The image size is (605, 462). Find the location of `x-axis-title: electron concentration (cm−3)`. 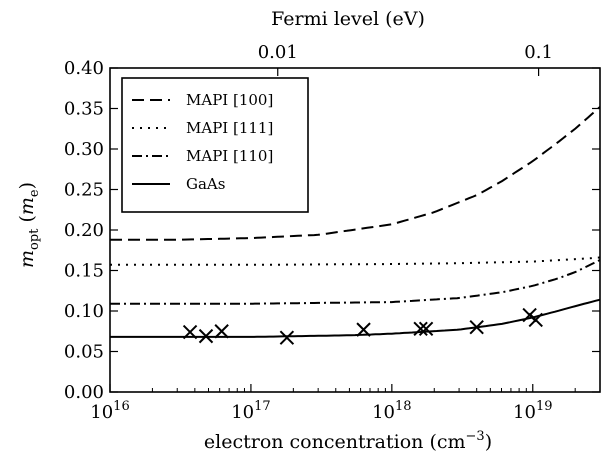

x-axis-title: electron concentration (cm−3) is located at coordinates (348, 441).